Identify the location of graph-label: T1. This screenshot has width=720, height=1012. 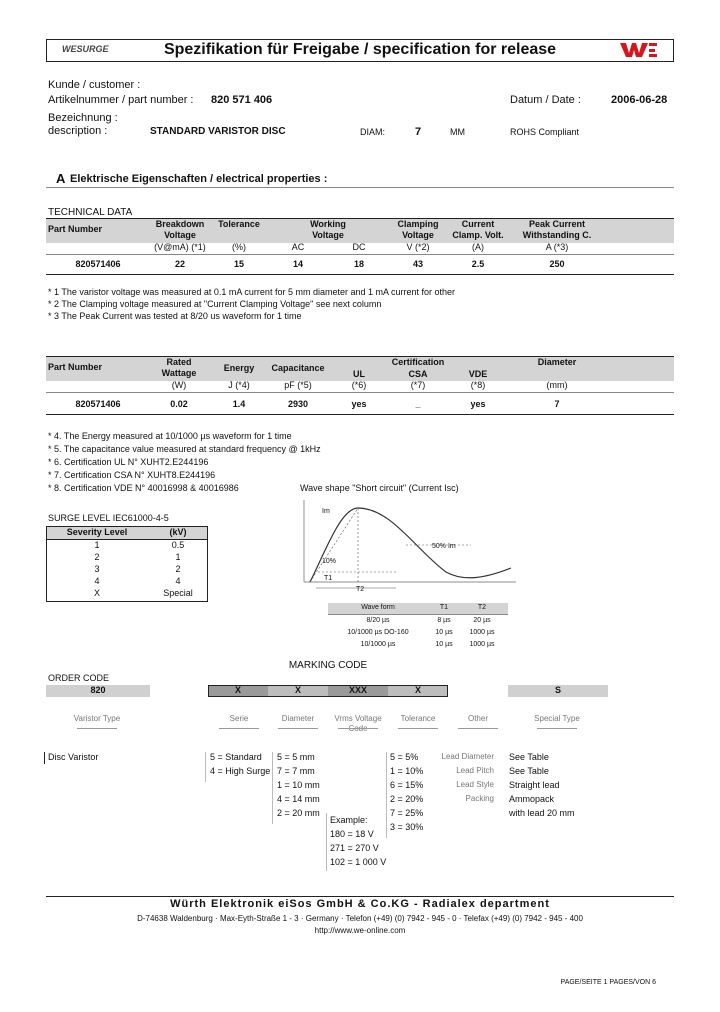
(328, 578).